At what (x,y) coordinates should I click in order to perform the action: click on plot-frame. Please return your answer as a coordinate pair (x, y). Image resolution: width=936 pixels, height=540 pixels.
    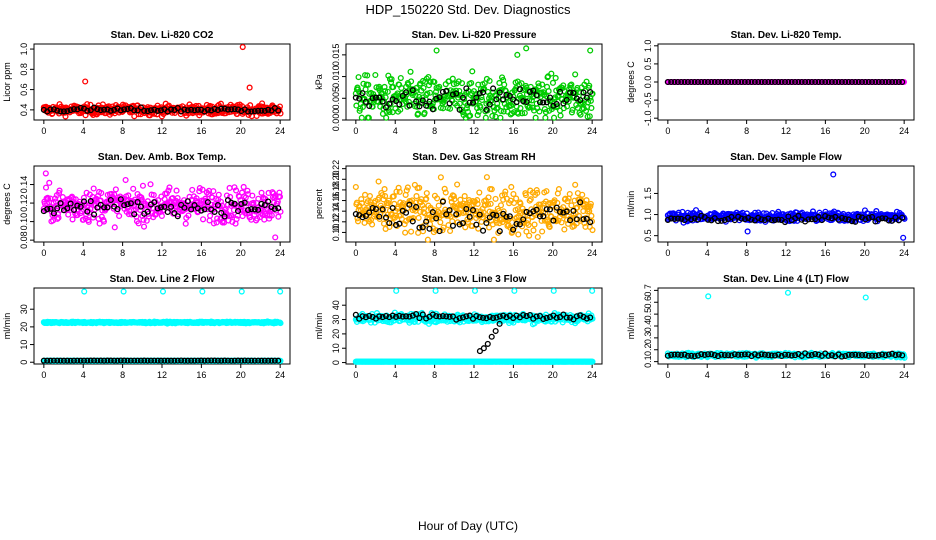
    Looking at the image, I should click on (786, 204).